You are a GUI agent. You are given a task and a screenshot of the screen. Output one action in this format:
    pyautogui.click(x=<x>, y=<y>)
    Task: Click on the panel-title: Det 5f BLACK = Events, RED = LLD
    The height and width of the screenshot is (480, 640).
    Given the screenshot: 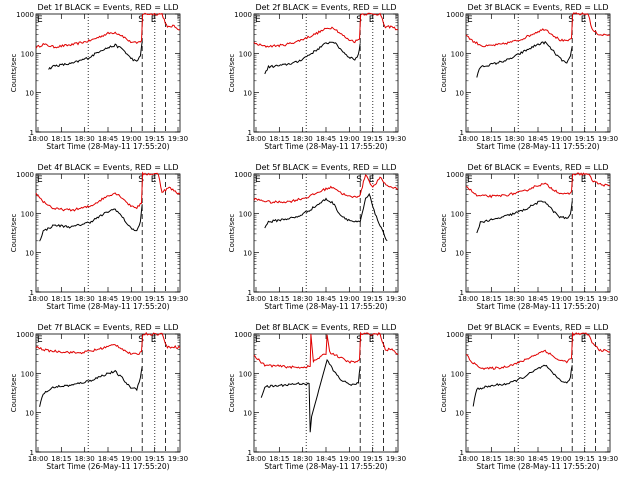 What is the action you would take?
    pyautogui.click(x=325, y=167)
    